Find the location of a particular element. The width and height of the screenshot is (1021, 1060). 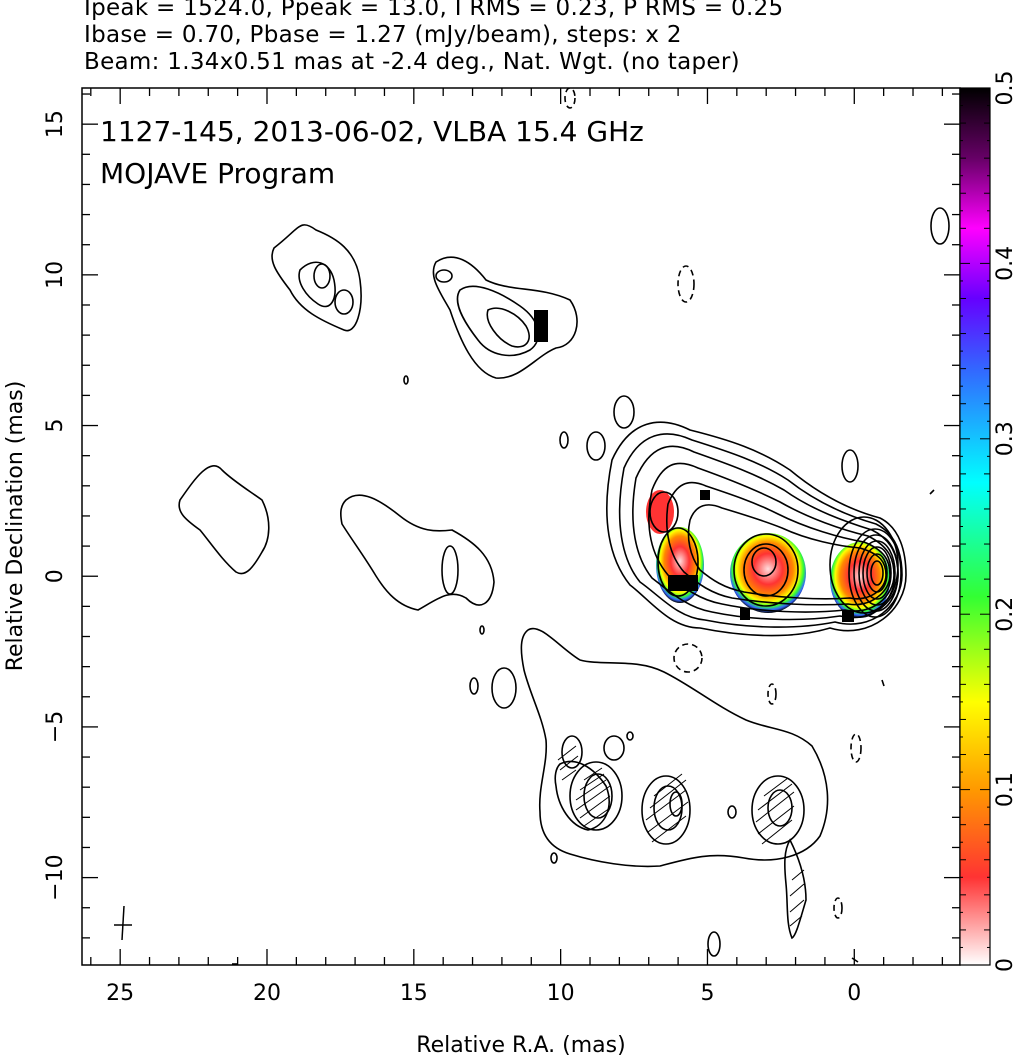

y-tick-label: 10 is located at coordinates (55, 275).